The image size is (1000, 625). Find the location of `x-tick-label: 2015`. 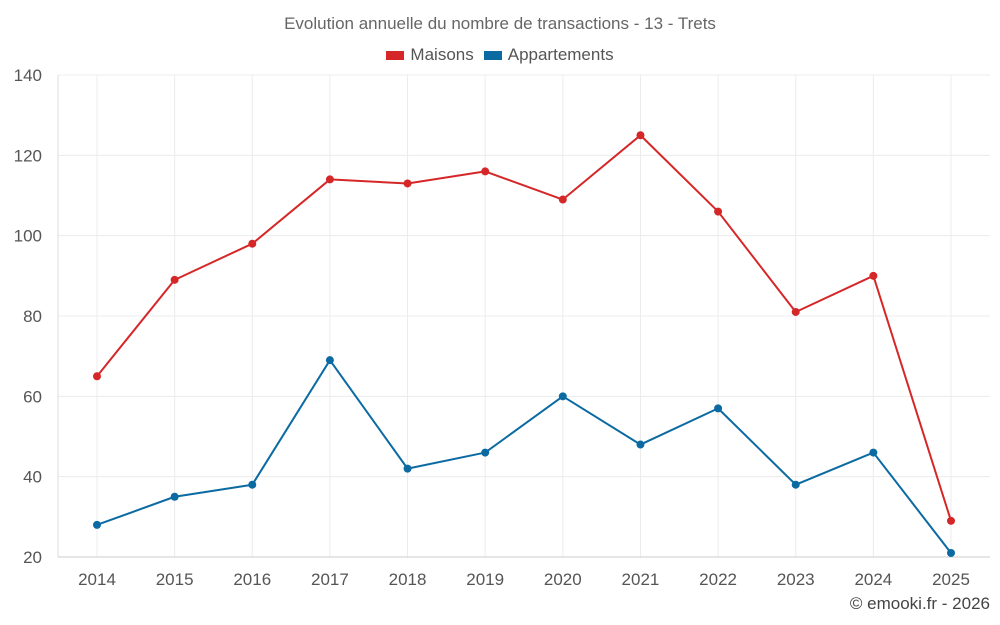

x-tick-label: 2015 is located at coordinates (175, 579).